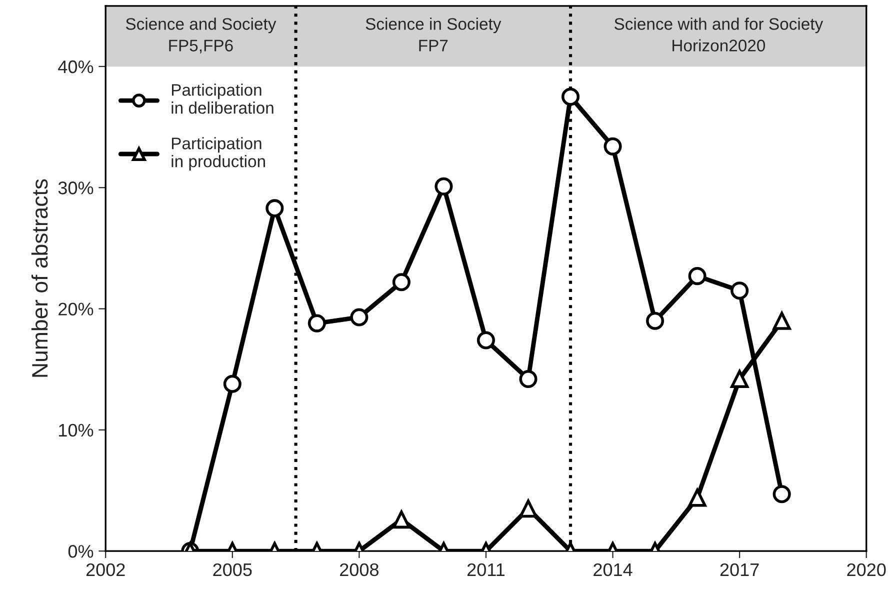  Describe the element at coordinates (39, 278) in the screenshot. I see `y-axis-title: Number of abstracts` at that location.